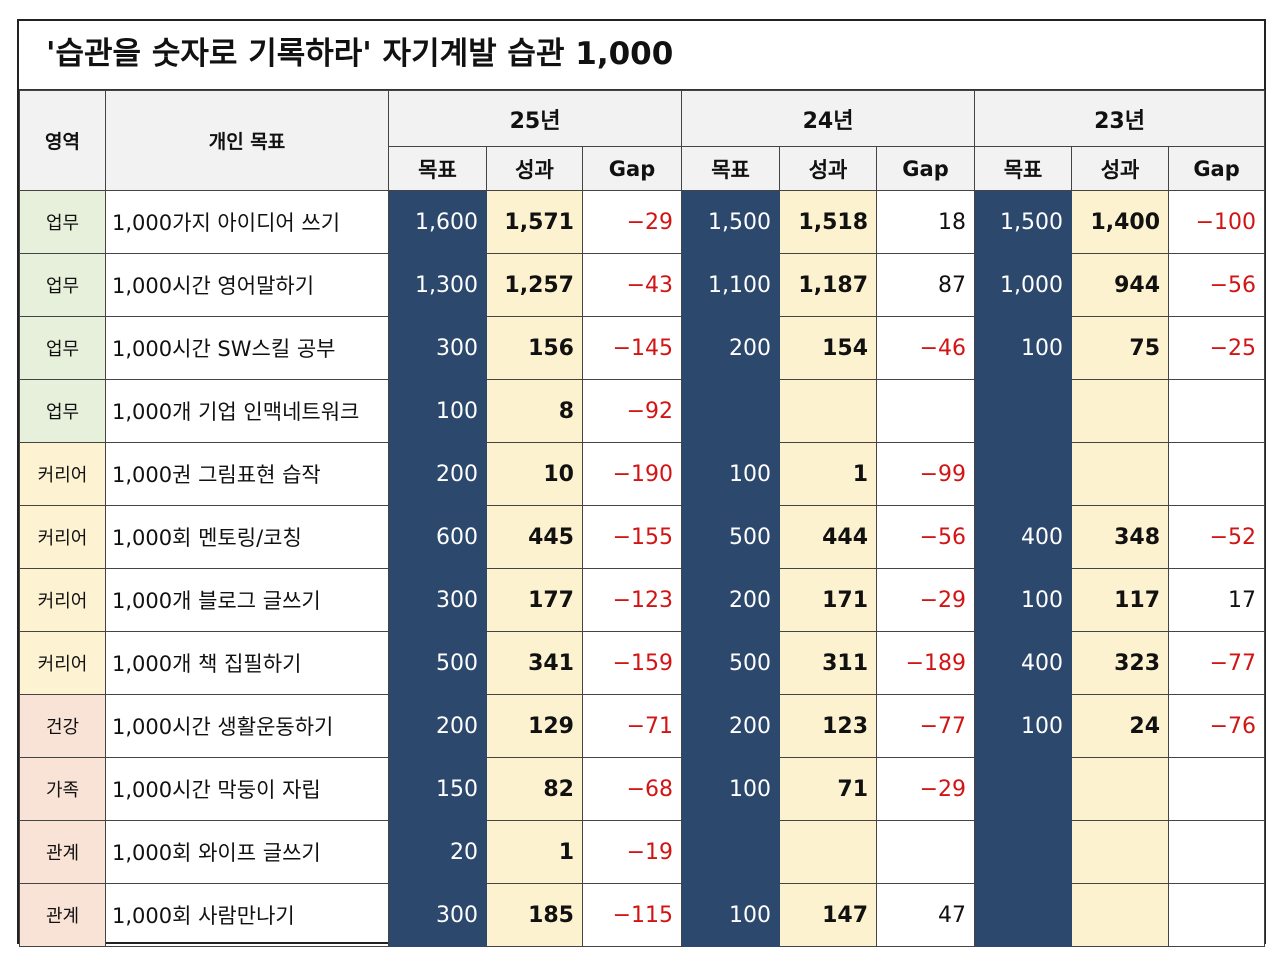 This screenshot has height=961, width=1280. I want to click on header-row-metrics: 목표 성과 Gap 목표 성과 Gap 목표 성과 Gap, so click(643, 168).